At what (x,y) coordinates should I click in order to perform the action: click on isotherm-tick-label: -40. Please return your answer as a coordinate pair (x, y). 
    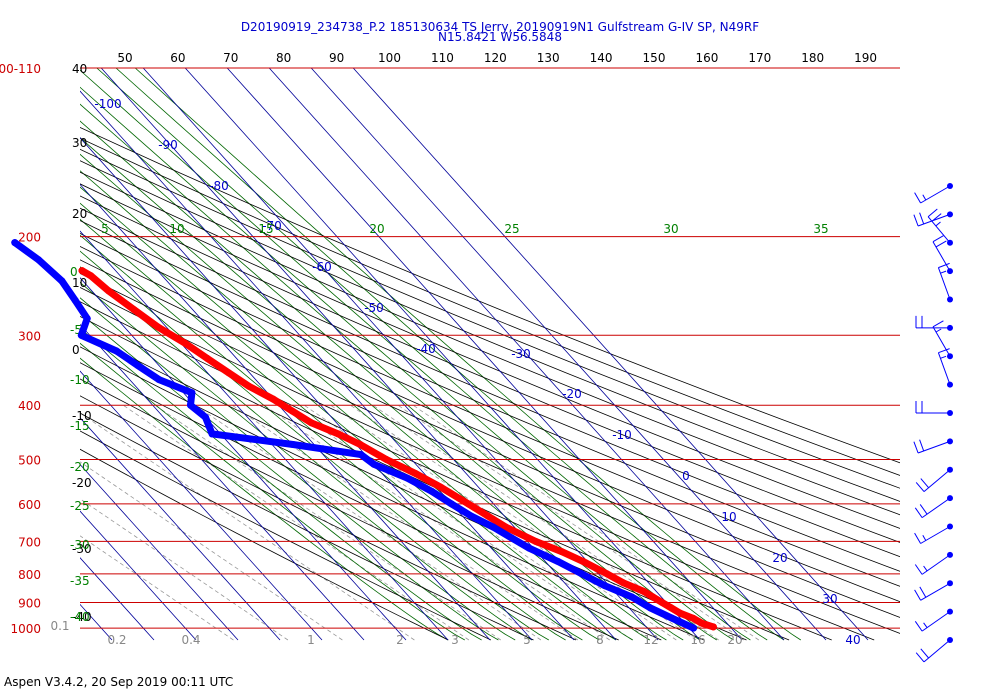
    Looking at the image, I should click on (426, 349).